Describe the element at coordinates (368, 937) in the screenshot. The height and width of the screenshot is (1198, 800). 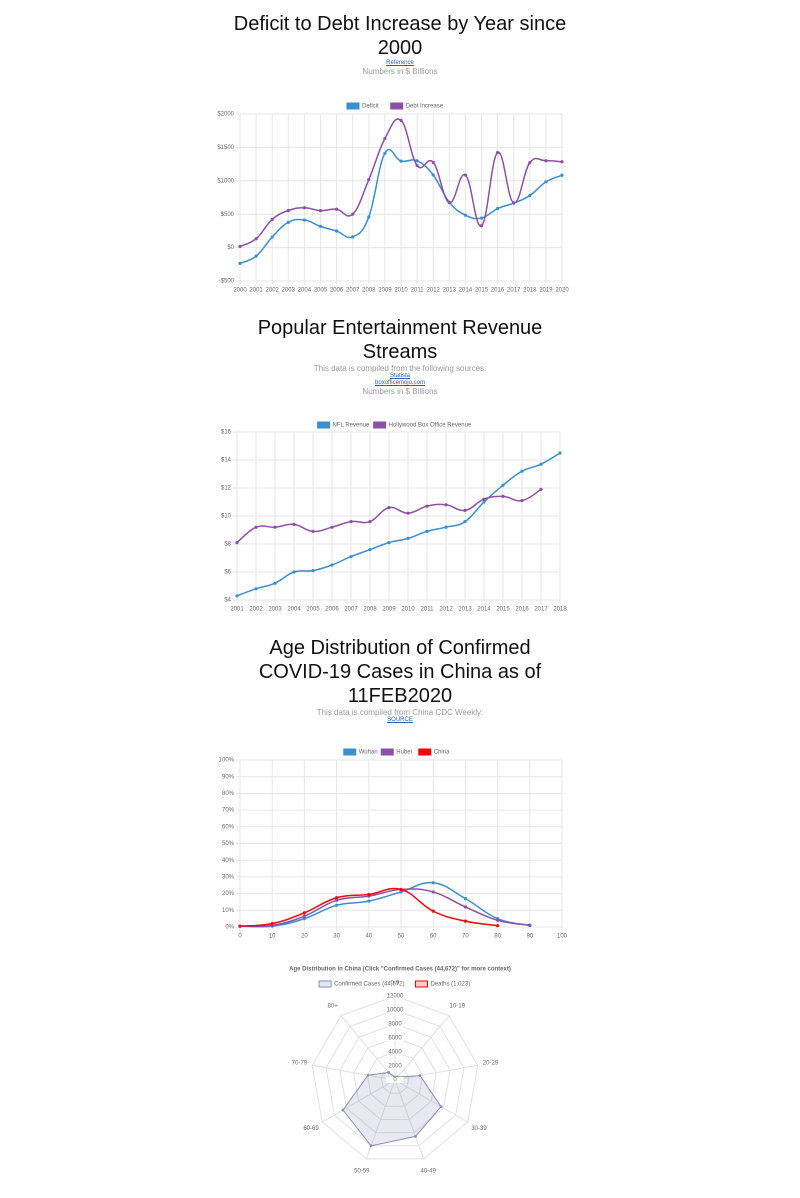
I see `x-tick-label: 40` at that location.